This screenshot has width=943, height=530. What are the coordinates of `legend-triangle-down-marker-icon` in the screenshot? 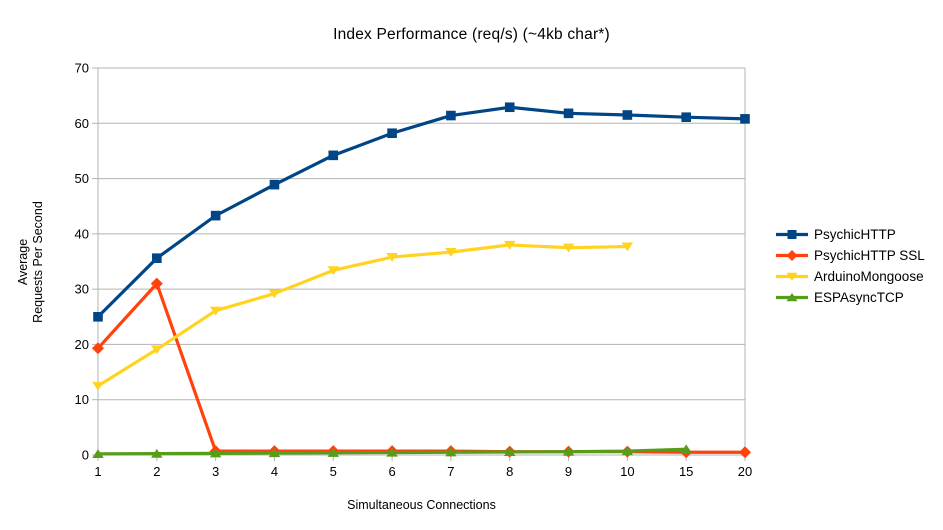 It's located at (792, 276).